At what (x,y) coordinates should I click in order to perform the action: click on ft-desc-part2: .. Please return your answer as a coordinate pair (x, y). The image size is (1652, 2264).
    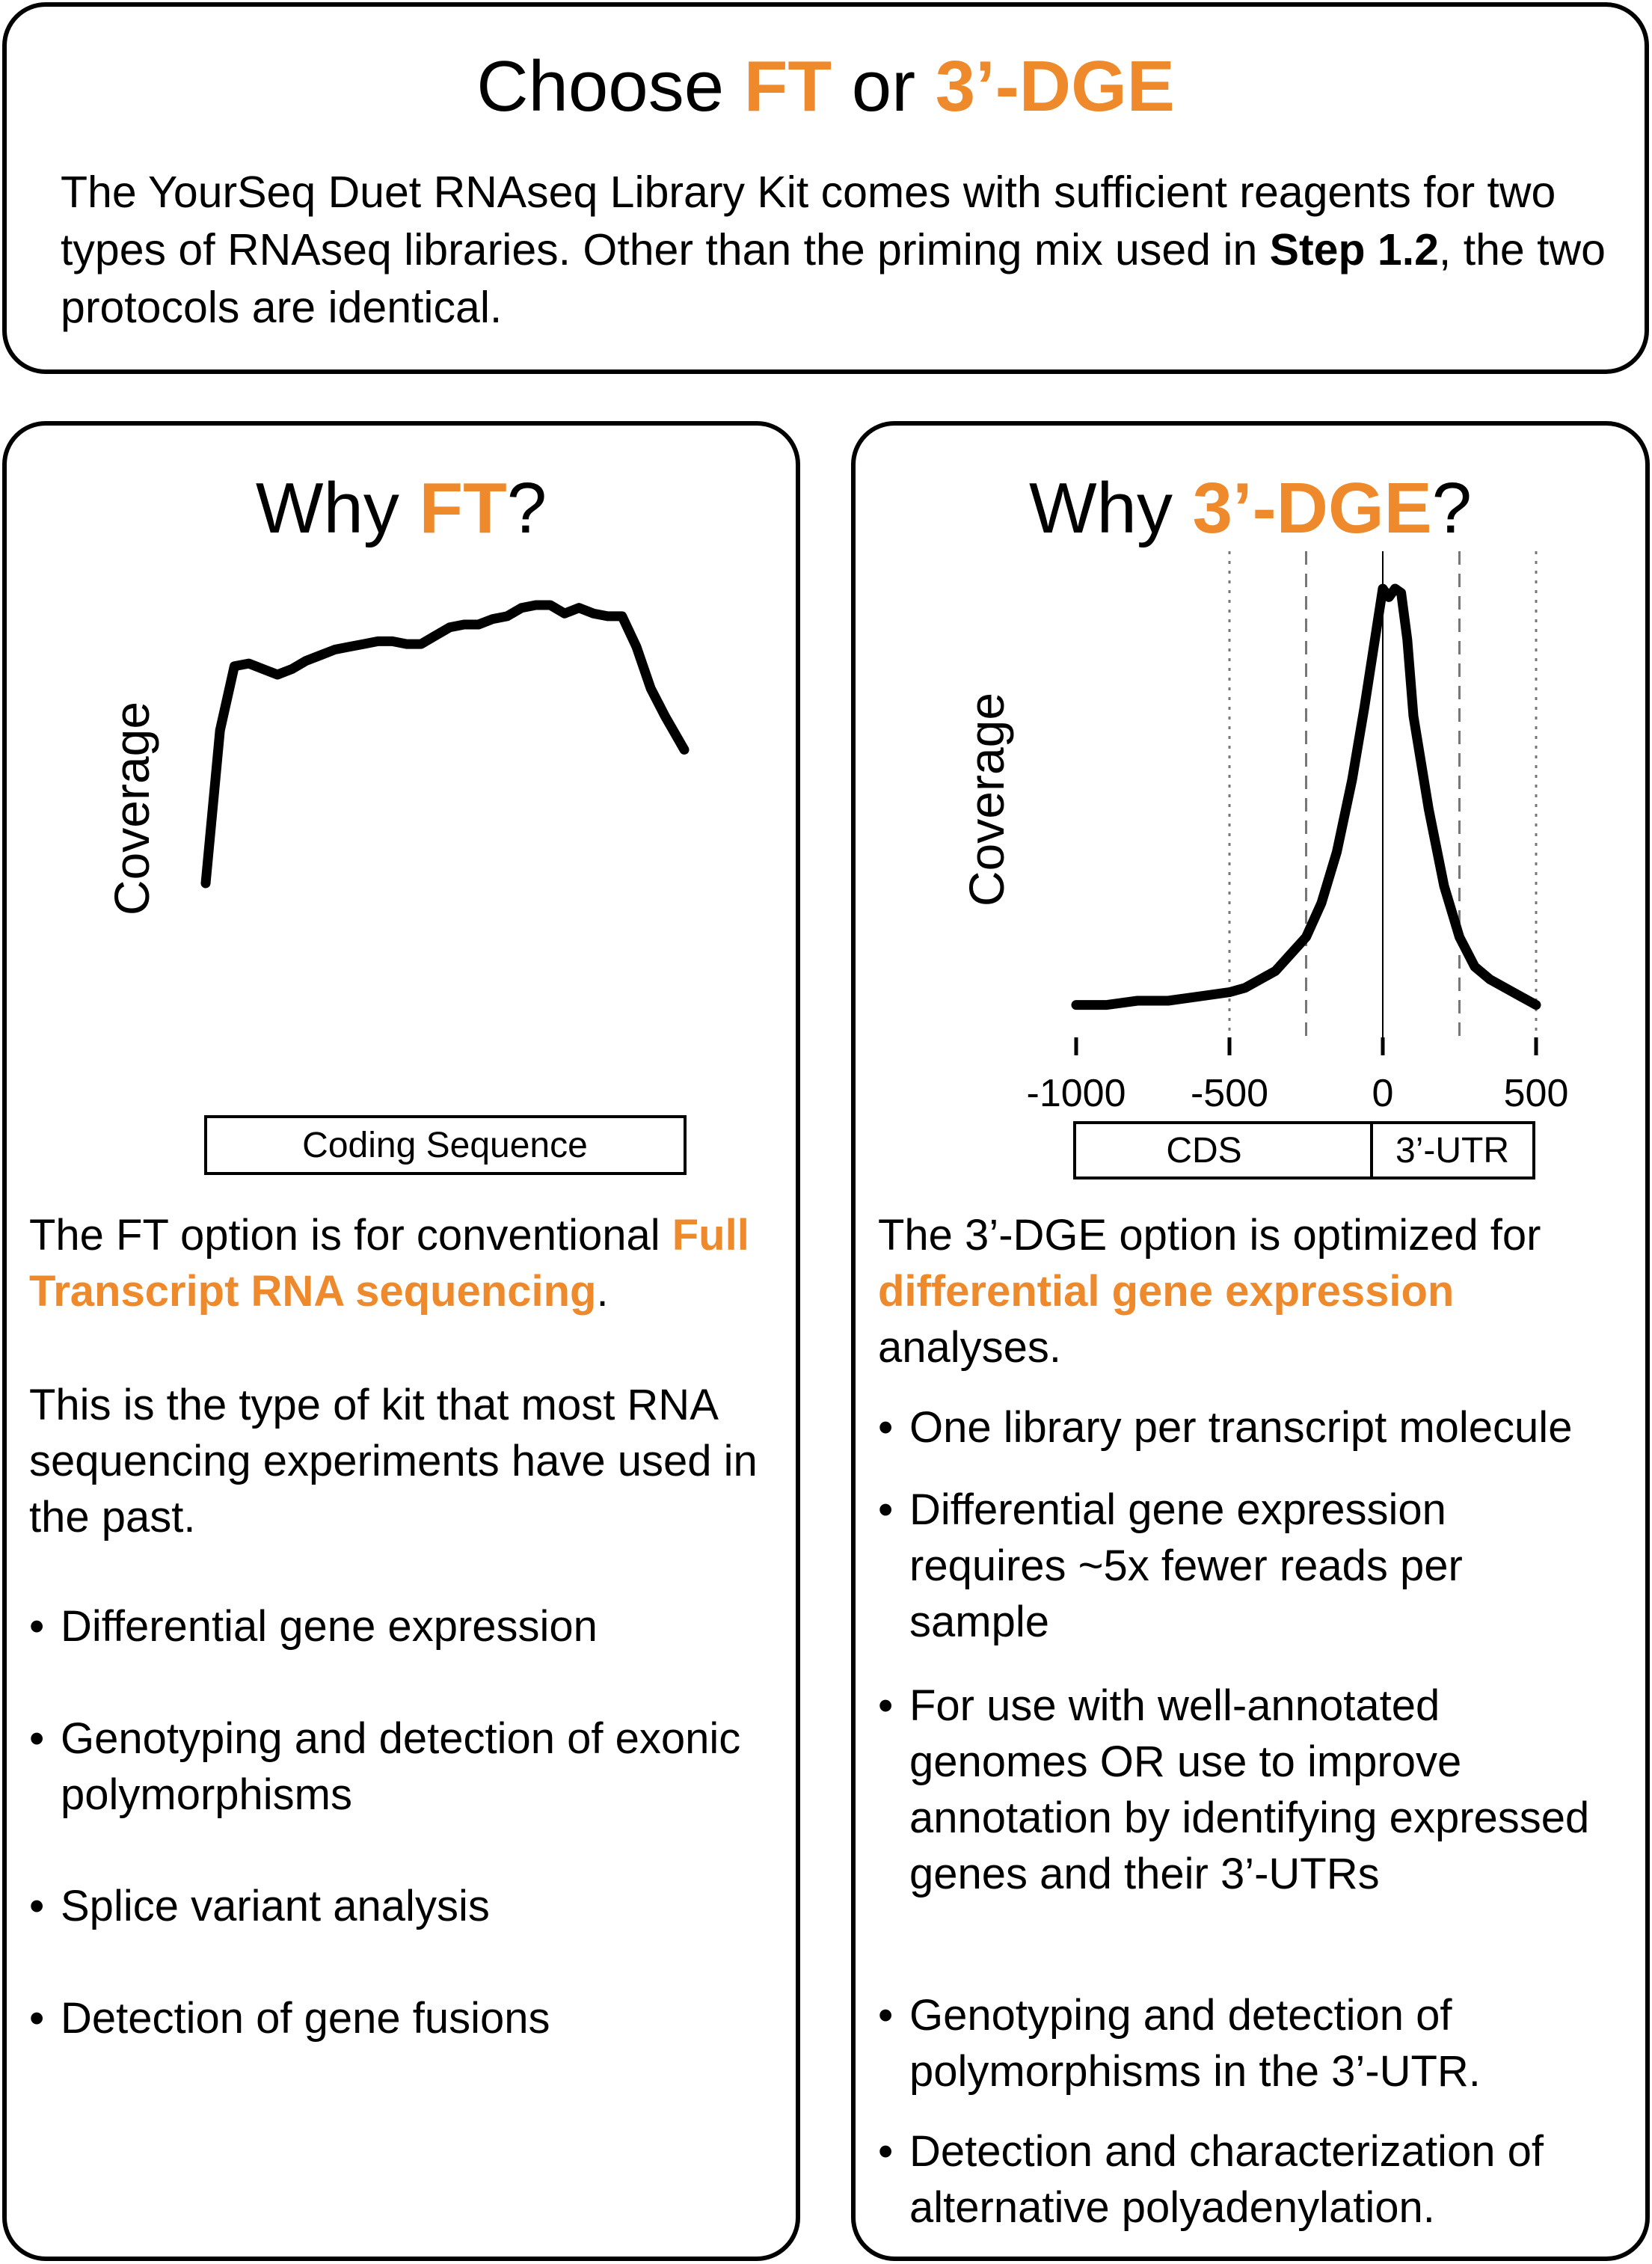
    Looking at the image, I should click on (603, 1291).